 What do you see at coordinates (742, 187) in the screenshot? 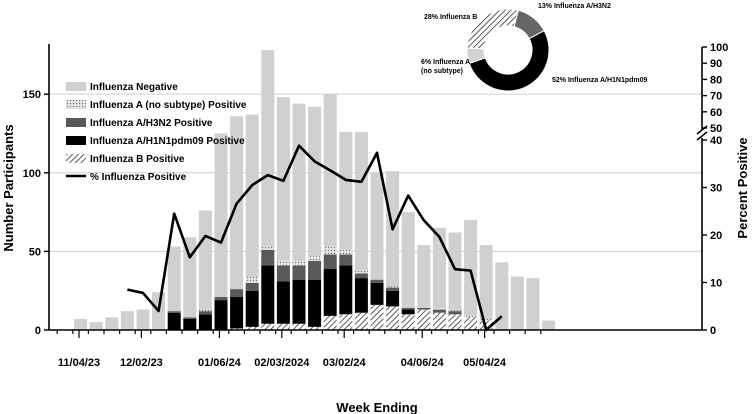
I see `y-axis-title-right: Percent Positive` at bounding box center [742, 187].